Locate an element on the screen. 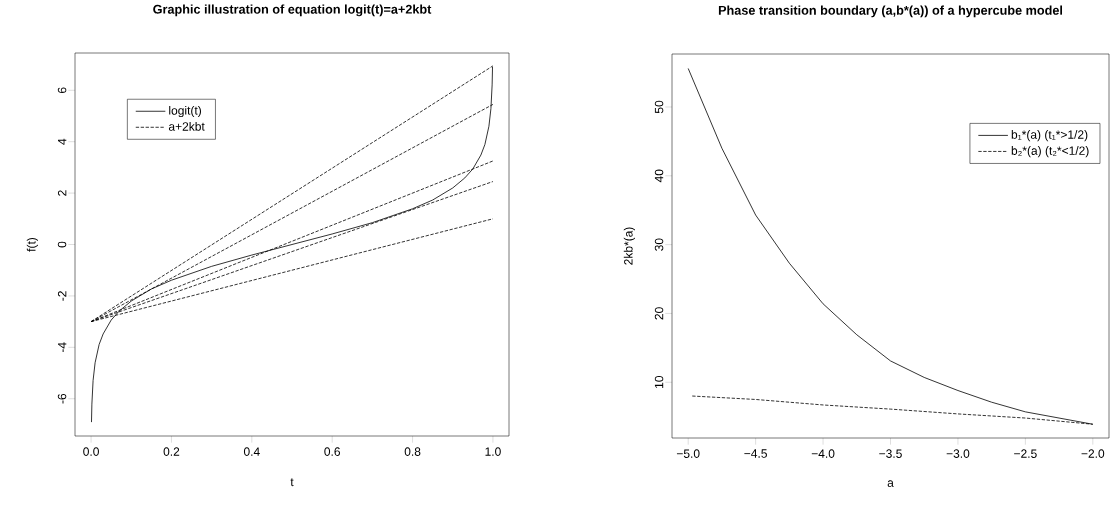  x-axis-title: a is located at coordinates (890, 483).